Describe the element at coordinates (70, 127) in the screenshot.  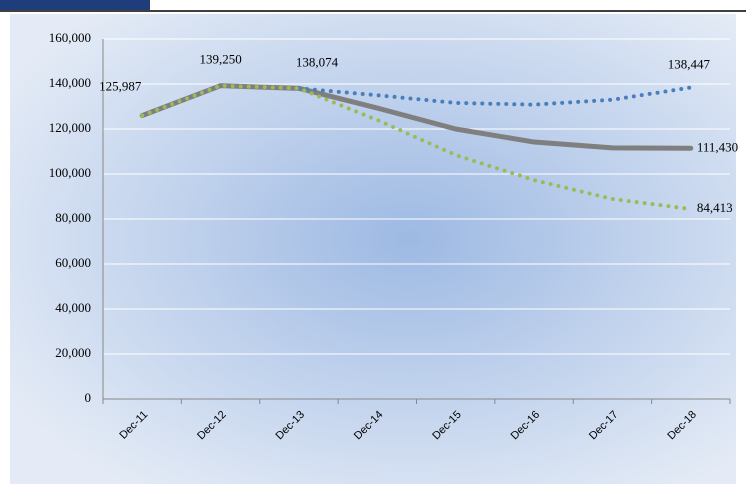
I see `y-tick-label: 120,000` at that location.